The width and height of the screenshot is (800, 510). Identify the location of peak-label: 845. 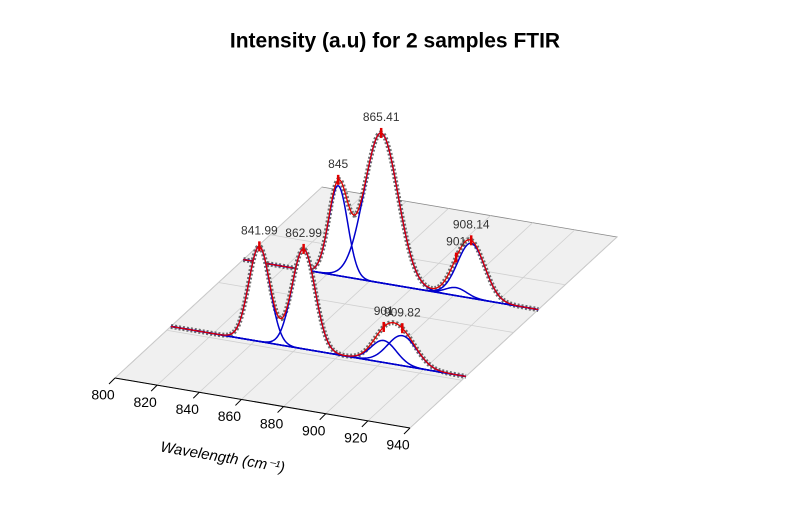
(338, 164).